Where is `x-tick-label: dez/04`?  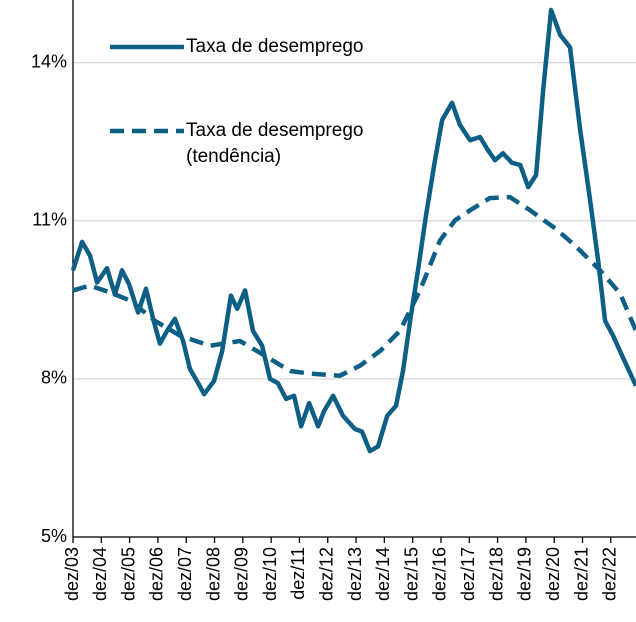 x-tick-label: dez/04 is located at coordinates (100, 574).